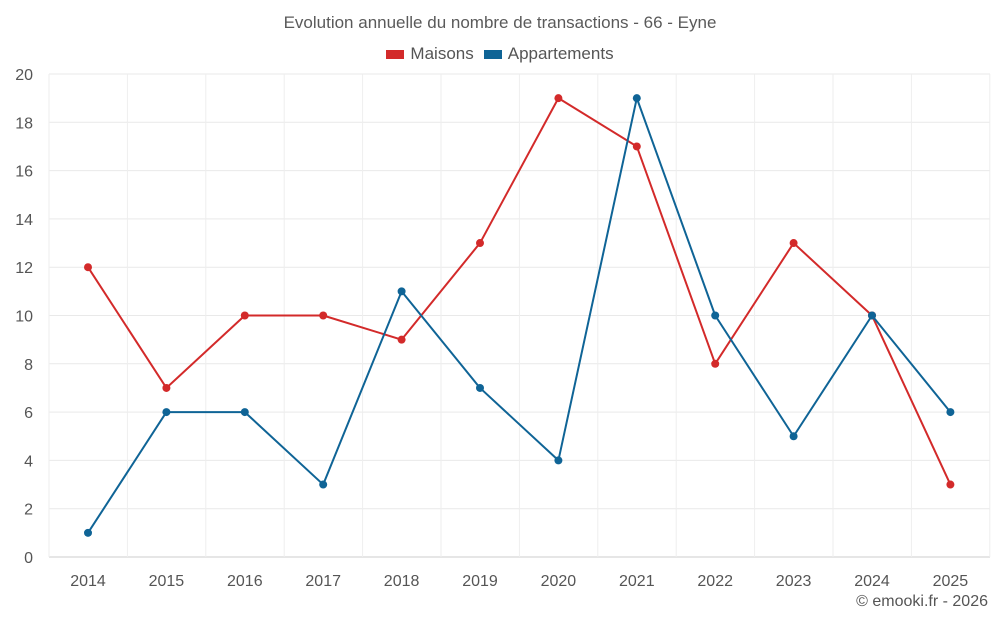 The image size is (1000, 625). Describe the element at coordinates (922, 601) in the screenshot. I see `credit-text: © emooki.fr - 2026` at that location.